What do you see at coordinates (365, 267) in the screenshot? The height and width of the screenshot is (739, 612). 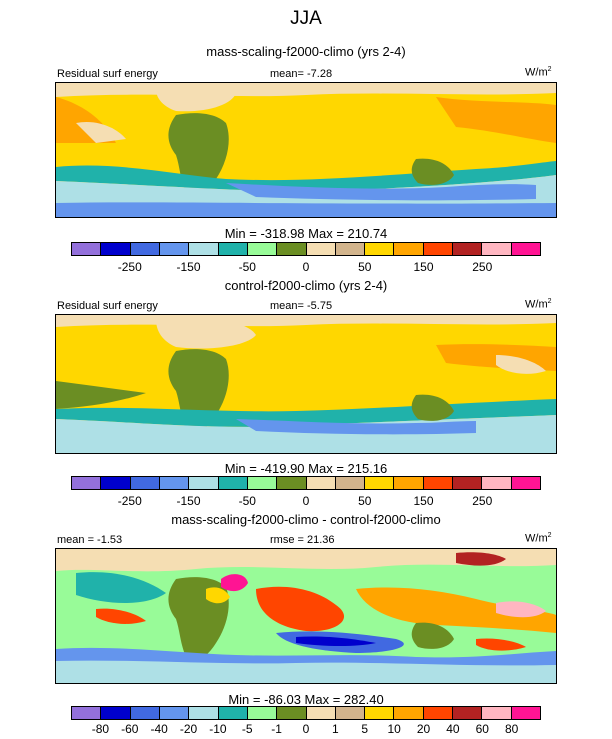 I see `colorbar-label: 50` at bounding box center [365, 267].